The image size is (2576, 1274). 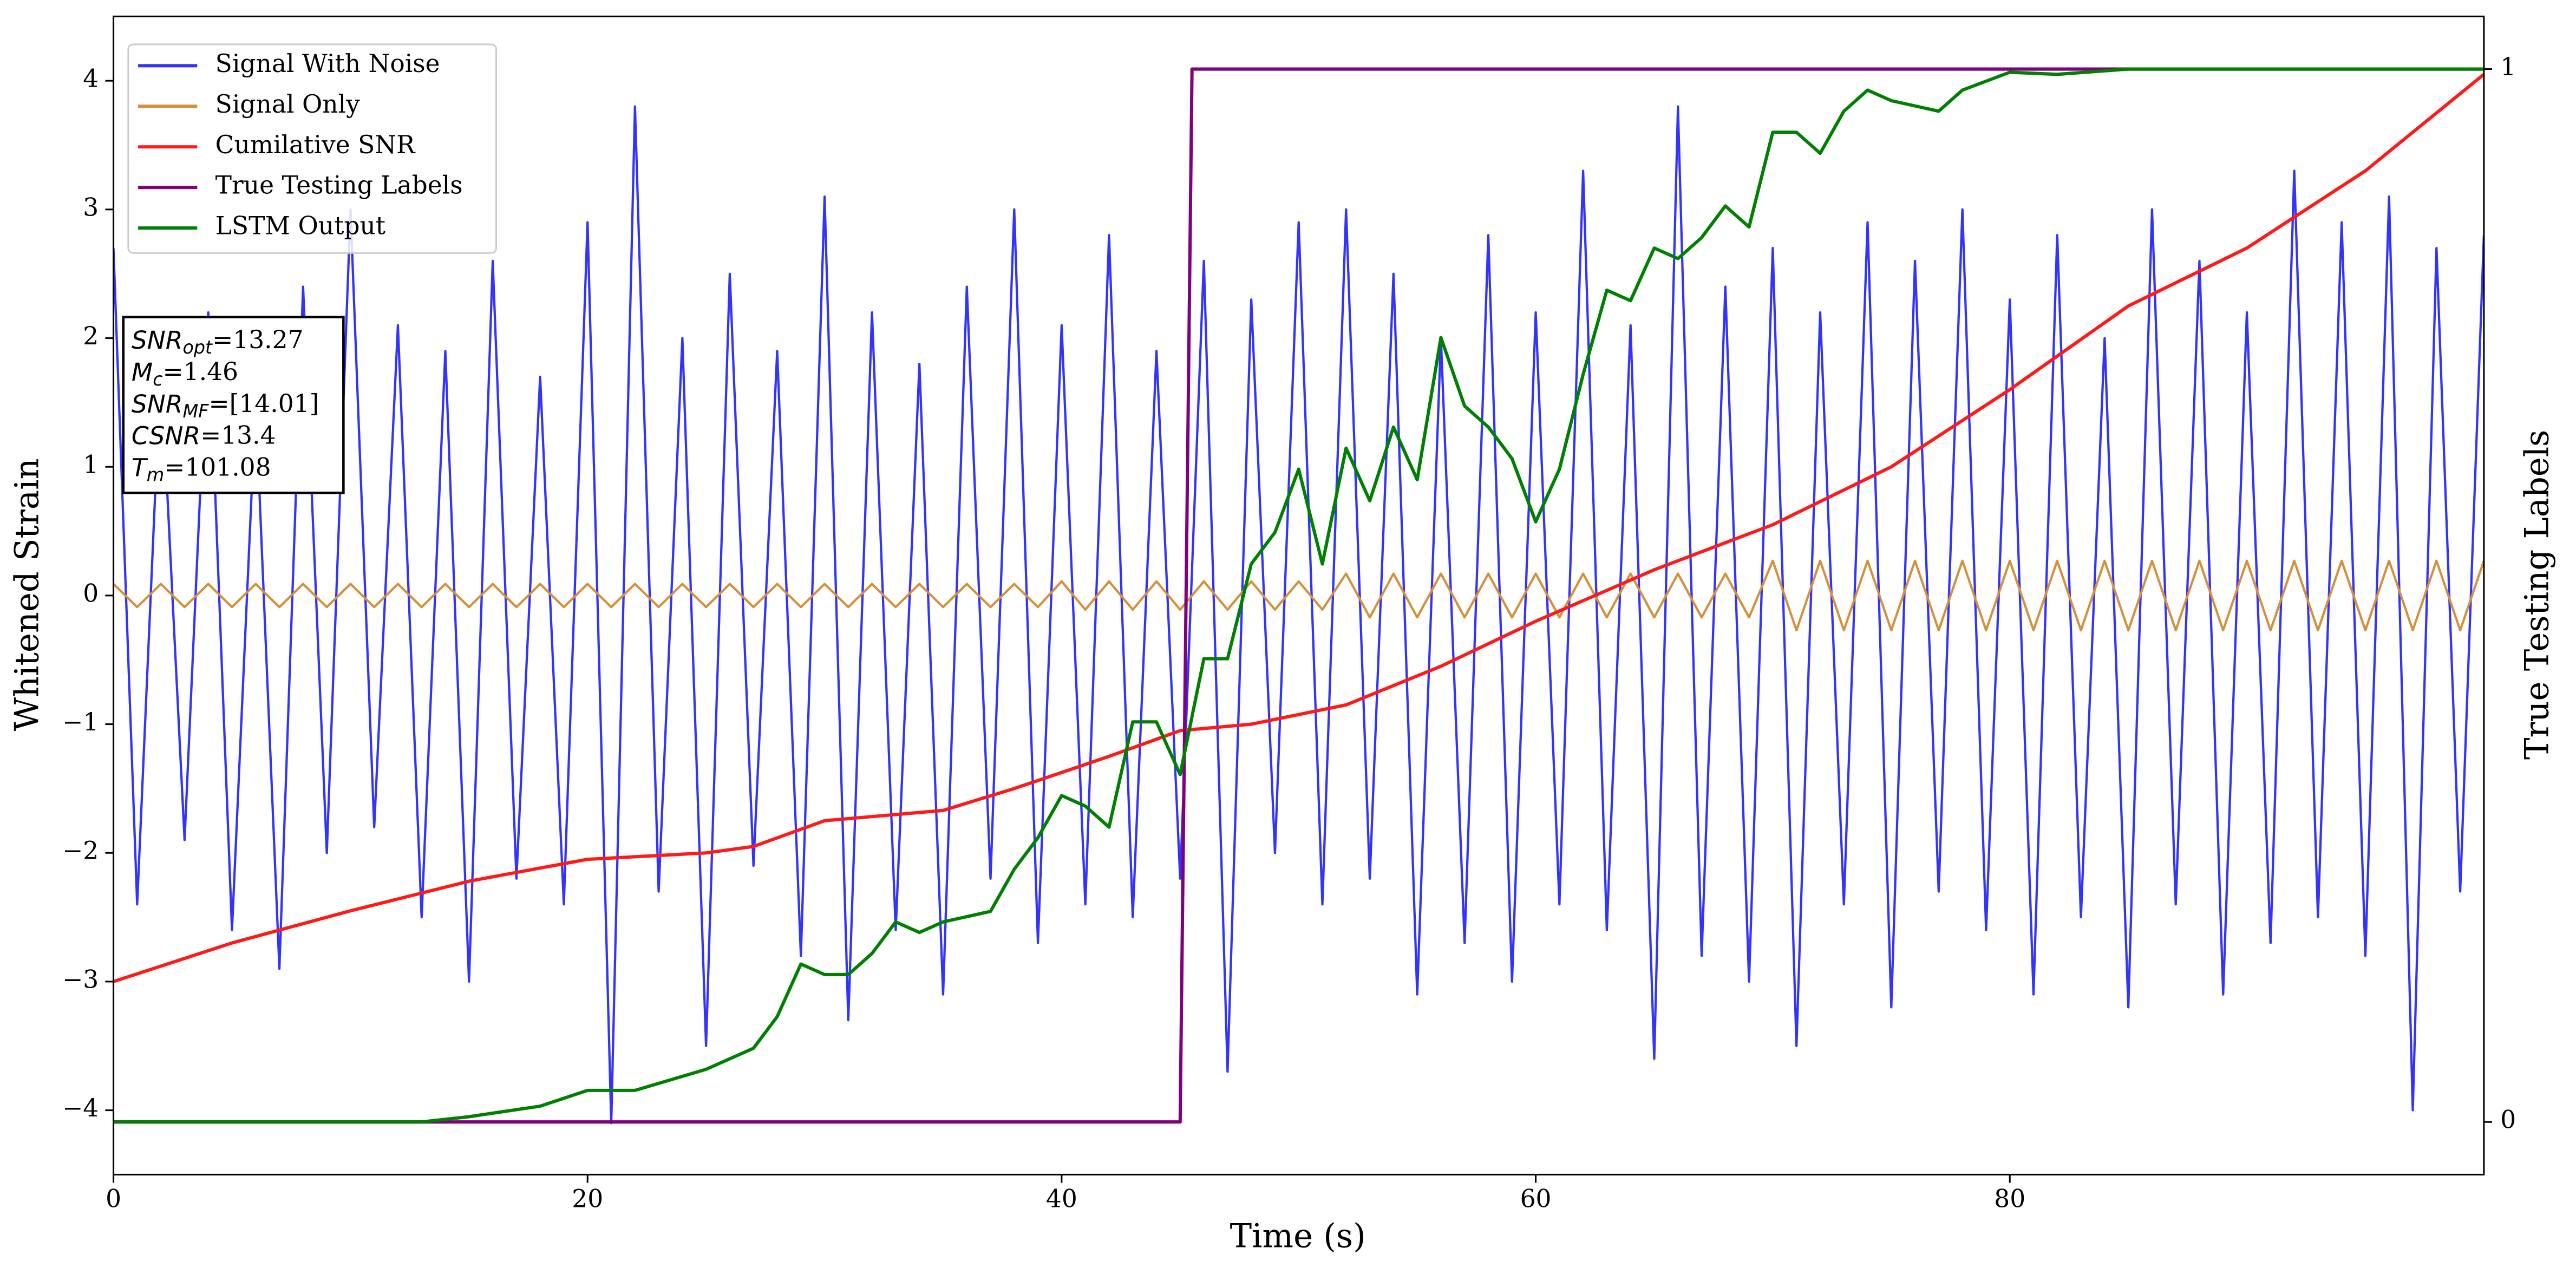 What do you see at coordinates (263, 403) in the screenshot?
I see `annotation-value: =[14.01]` at bounding box center [263, 403].